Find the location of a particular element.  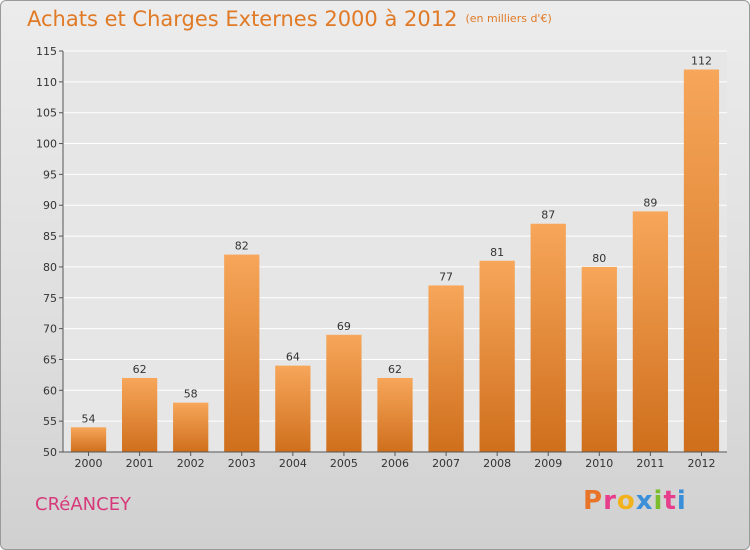

data-label: 58 is located at coordinates (191, 394).